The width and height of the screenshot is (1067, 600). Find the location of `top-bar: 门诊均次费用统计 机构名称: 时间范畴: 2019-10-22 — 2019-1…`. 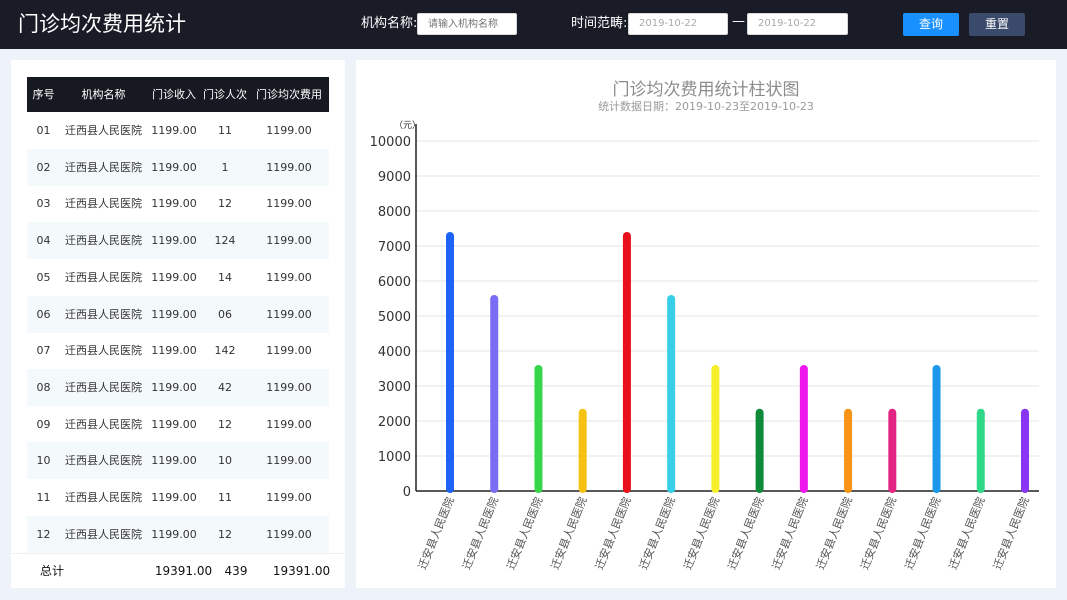

top-bar: 门诊均次费用统计 机构名称: 时间范畴: 2019-10-22 — 2019-1… is located at coordinates (533, 24).